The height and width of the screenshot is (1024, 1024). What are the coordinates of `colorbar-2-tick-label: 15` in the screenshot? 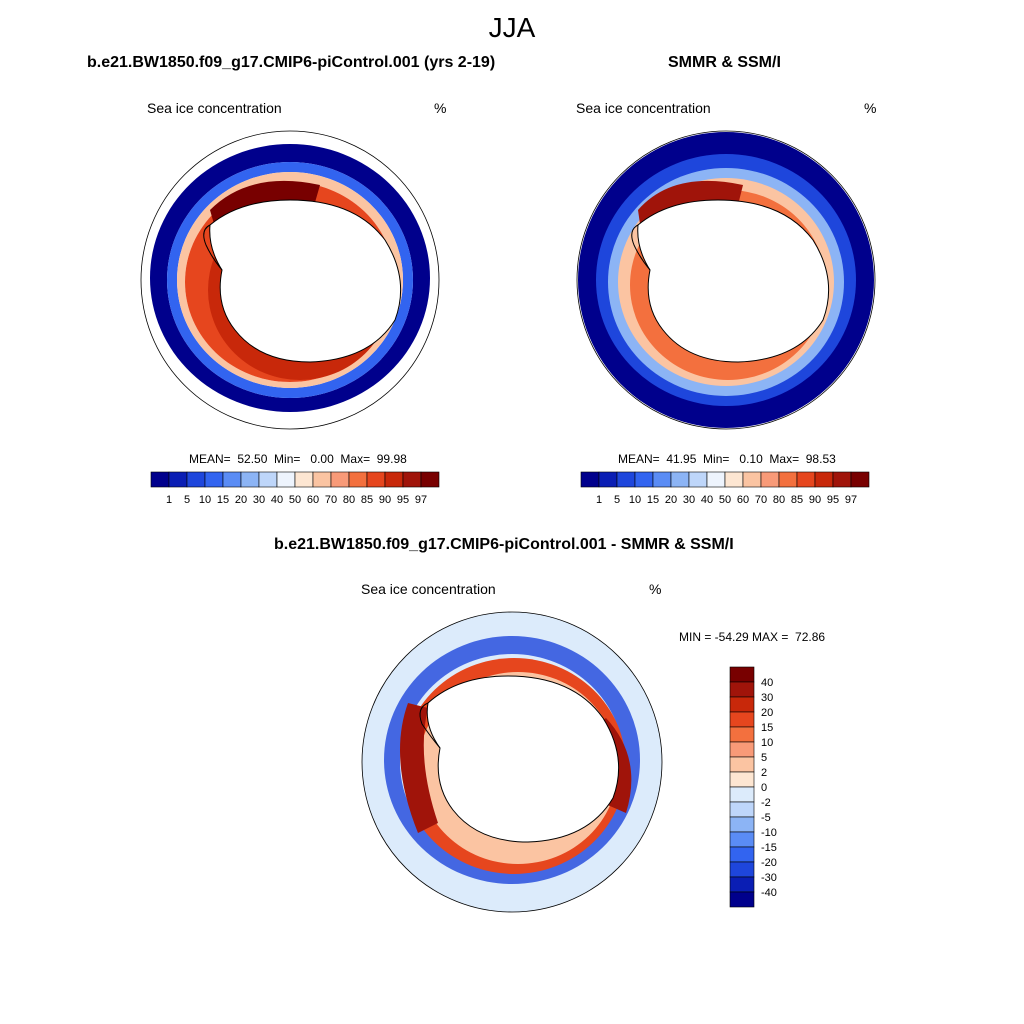 It's located at (653, 500).